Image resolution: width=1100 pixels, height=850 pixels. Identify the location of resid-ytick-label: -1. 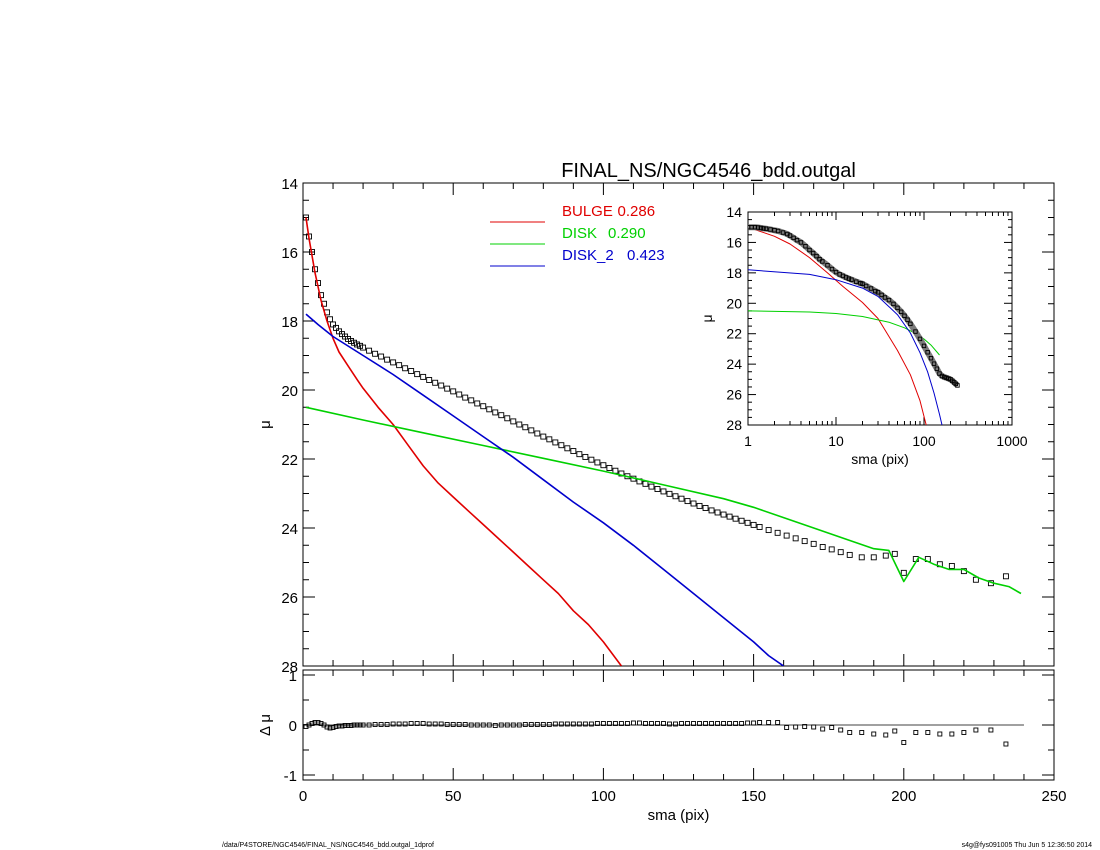
(290, 776).